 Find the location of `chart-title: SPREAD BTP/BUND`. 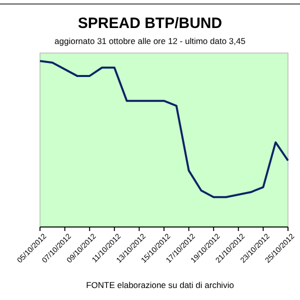

chart-title: SPREAD BTP/BUND is located at coordinates (150, 23).